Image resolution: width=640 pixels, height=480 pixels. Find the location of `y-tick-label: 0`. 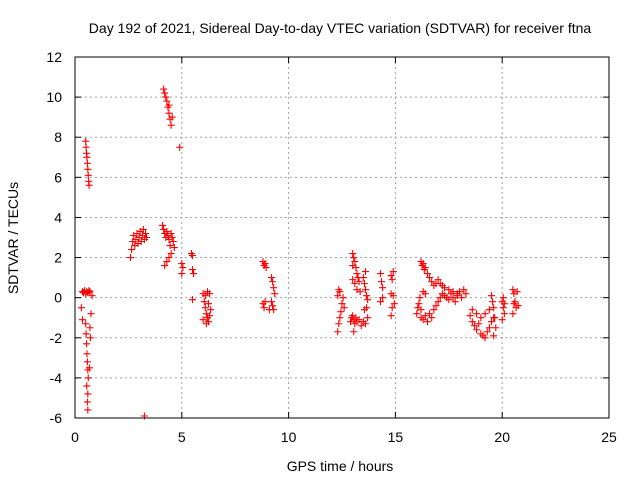

y-tick-label: 0 is located at coordinates (58, 298).